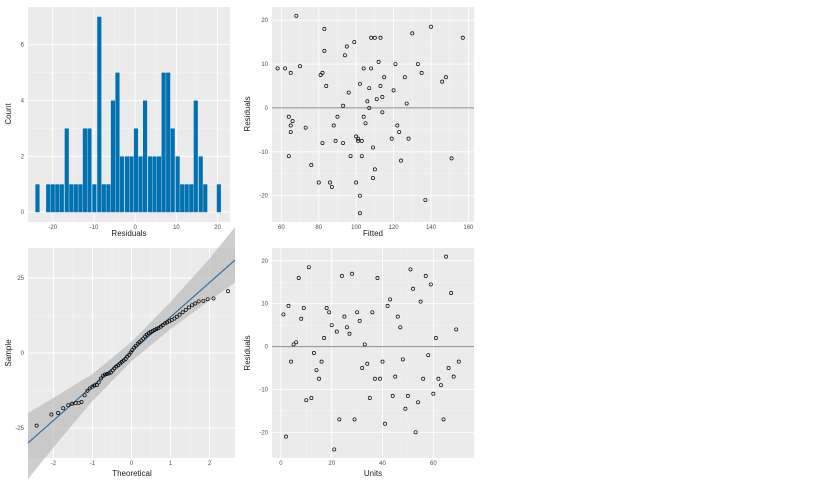 This screenshot has height=482, width=823. I want to click on y-tick-label: 20, so click(264, 21).